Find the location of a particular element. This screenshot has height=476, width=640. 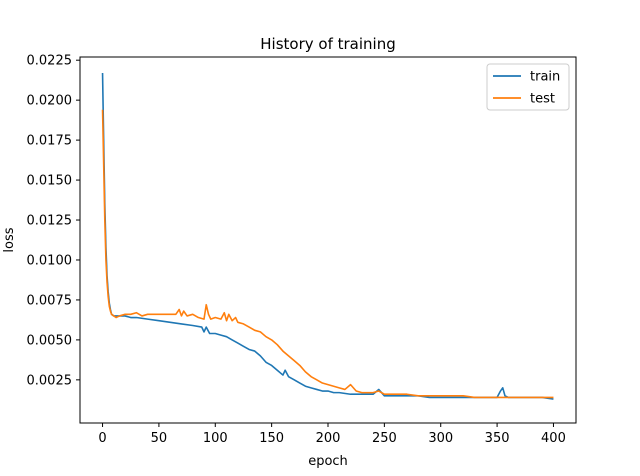

y-tick-label: 0.0225 is located at coordinates (50, 61).